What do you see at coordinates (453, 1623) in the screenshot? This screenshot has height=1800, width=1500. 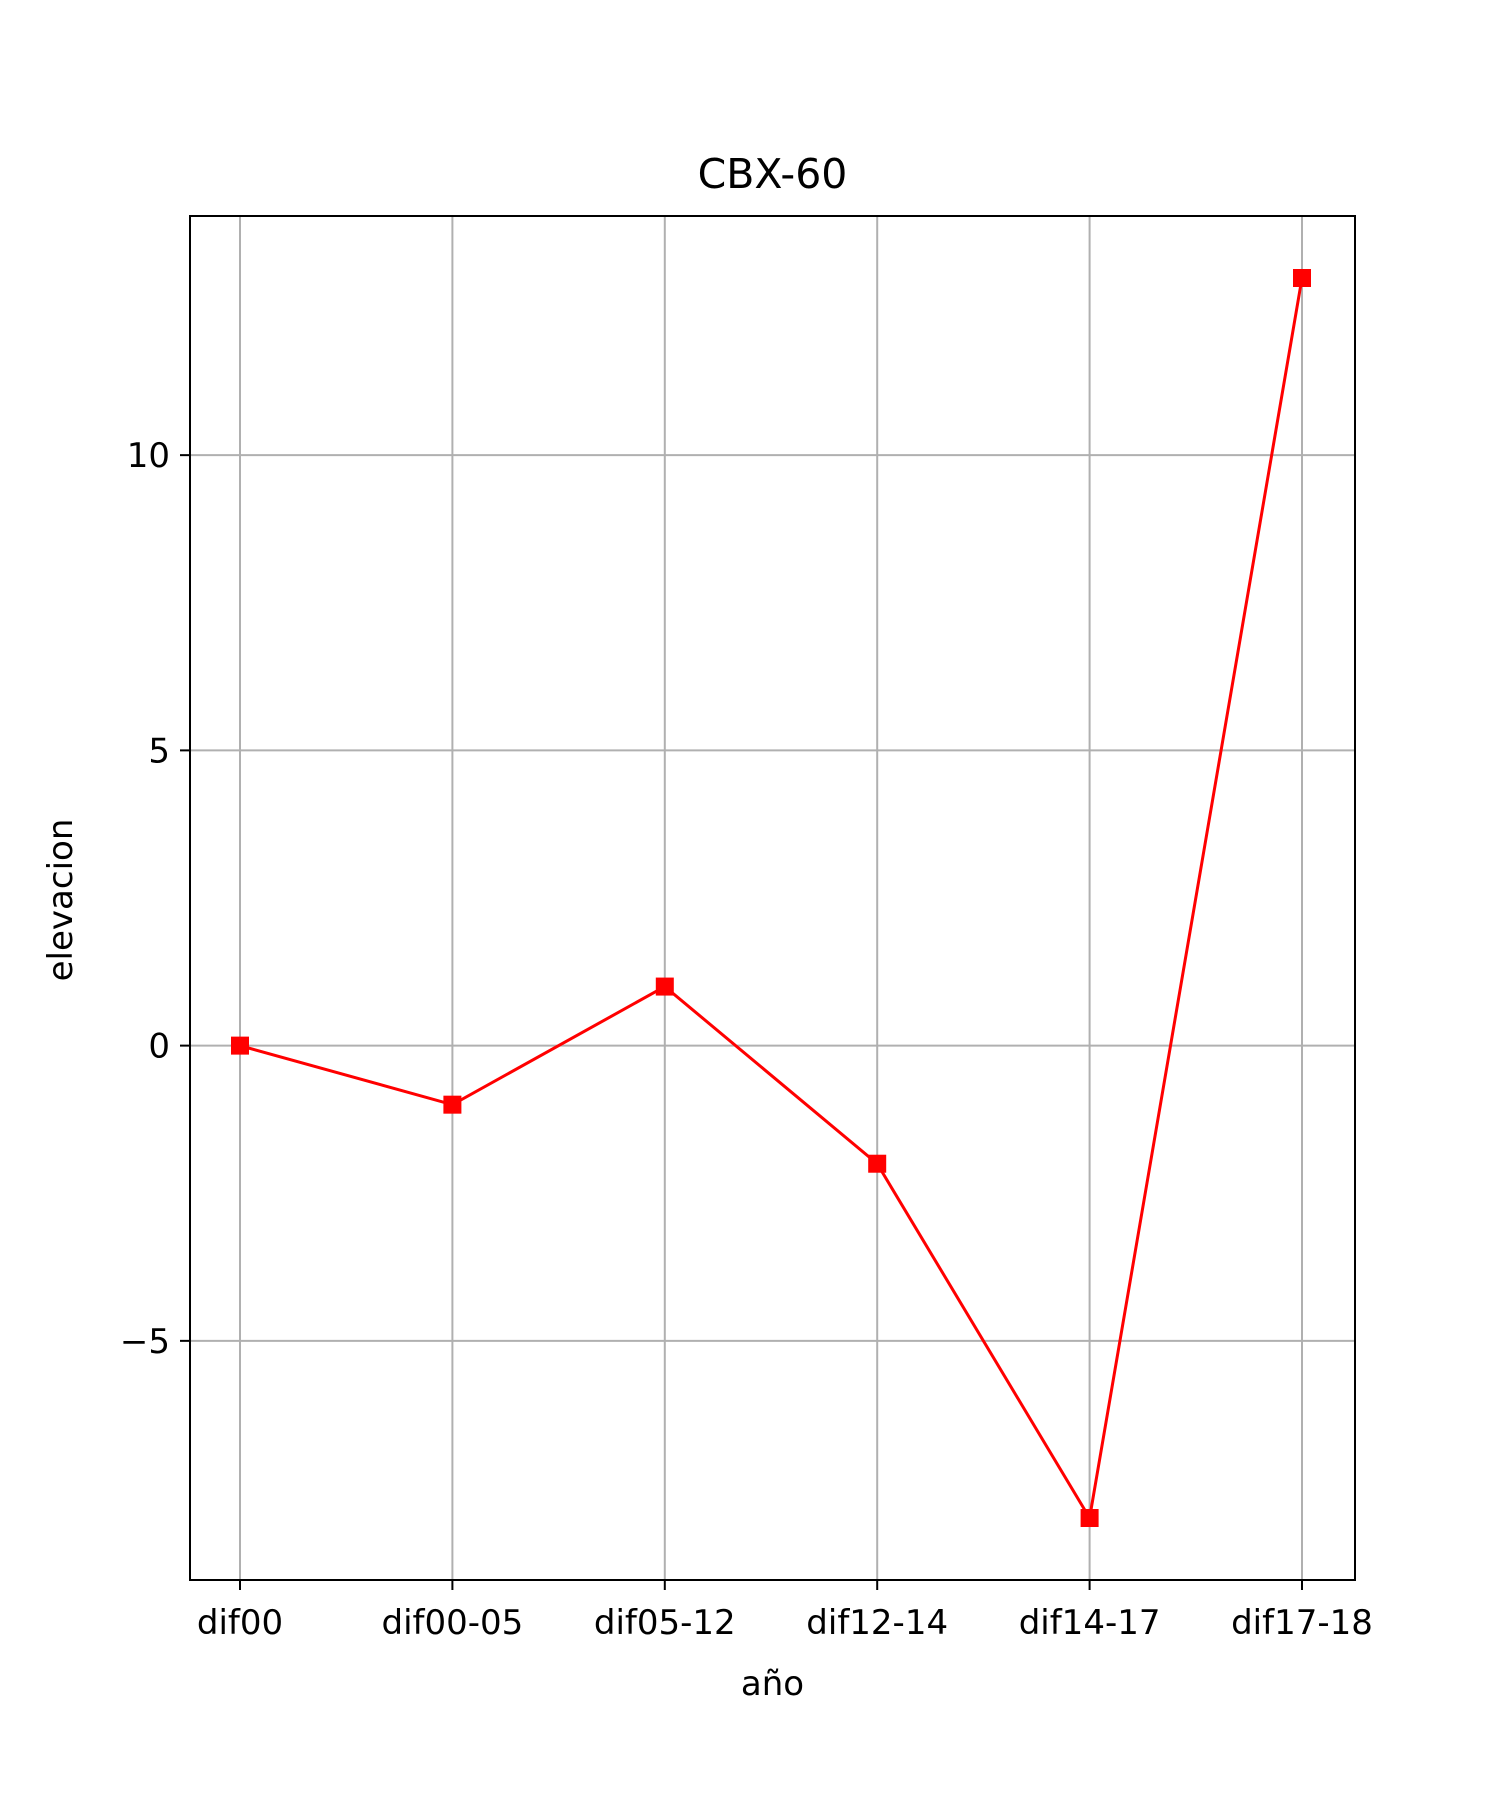 I see `x-tick-label: dif00-05` at bounding box center [453, 1623].